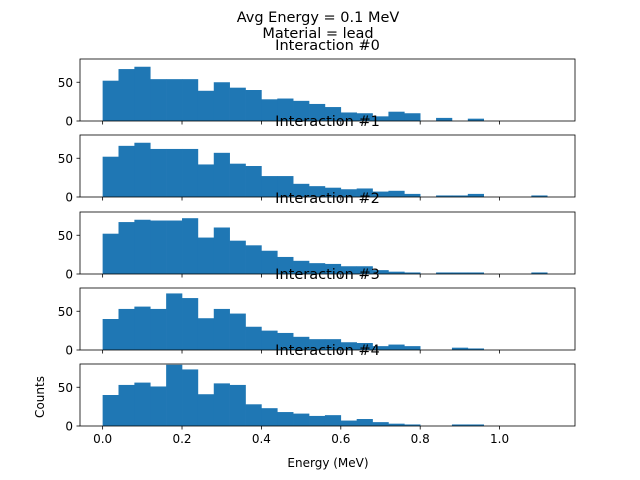 The width and height of the screenshot is (640, 480). Describe the element at coordinates (102, 439) in the screenshot. I see `x-tick-label: 0.0` at that location.